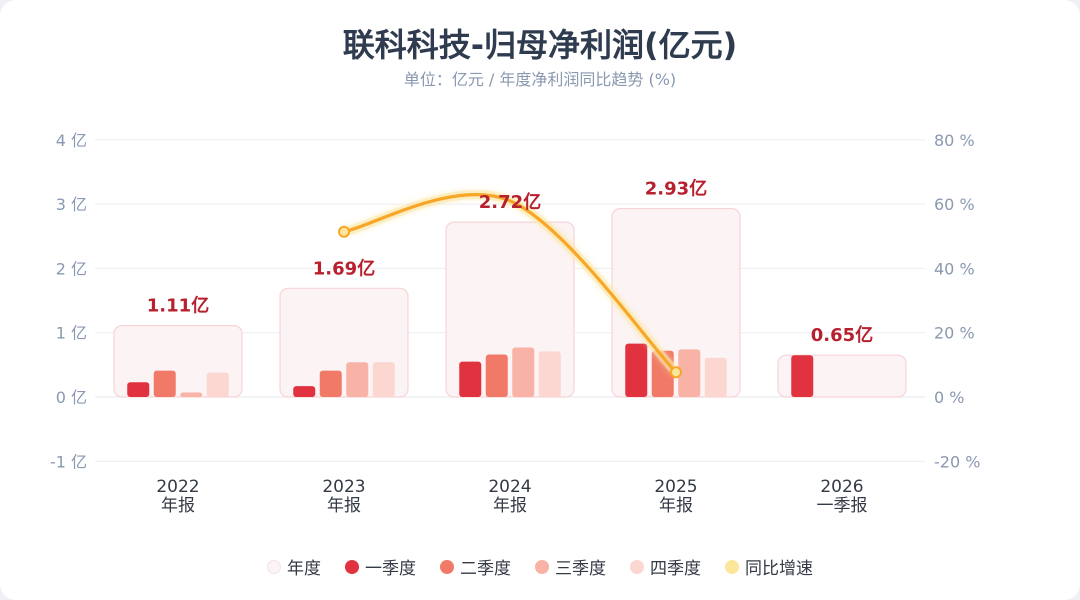 The height and width of the screenshot is (600, 1080). I want to click on legend-item: 同比增速, so click(769, 566).